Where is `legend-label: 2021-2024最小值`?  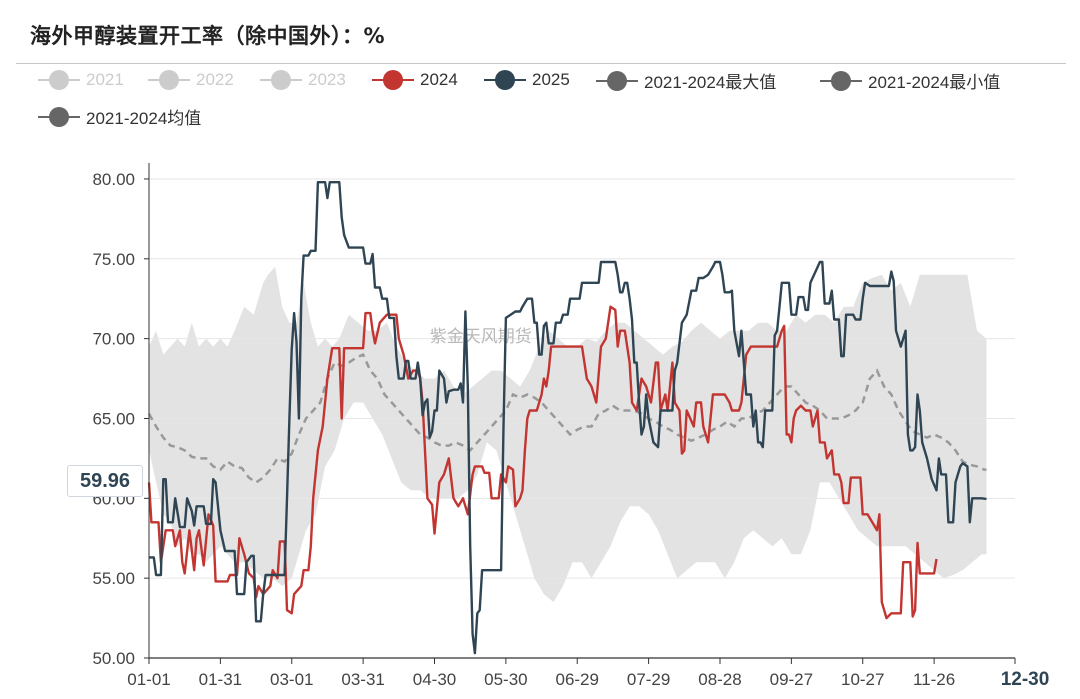
legend-label: 2021-2024最小值 is located at coordinates (934, 82).